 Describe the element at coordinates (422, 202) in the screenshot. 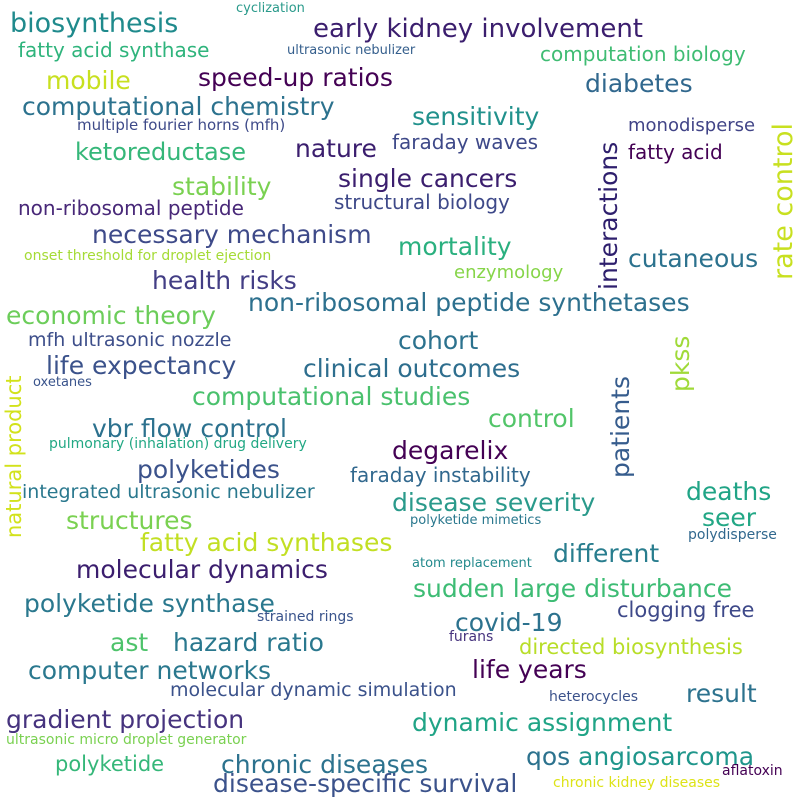

I see `word-structural-biology: structural biology` at that location.